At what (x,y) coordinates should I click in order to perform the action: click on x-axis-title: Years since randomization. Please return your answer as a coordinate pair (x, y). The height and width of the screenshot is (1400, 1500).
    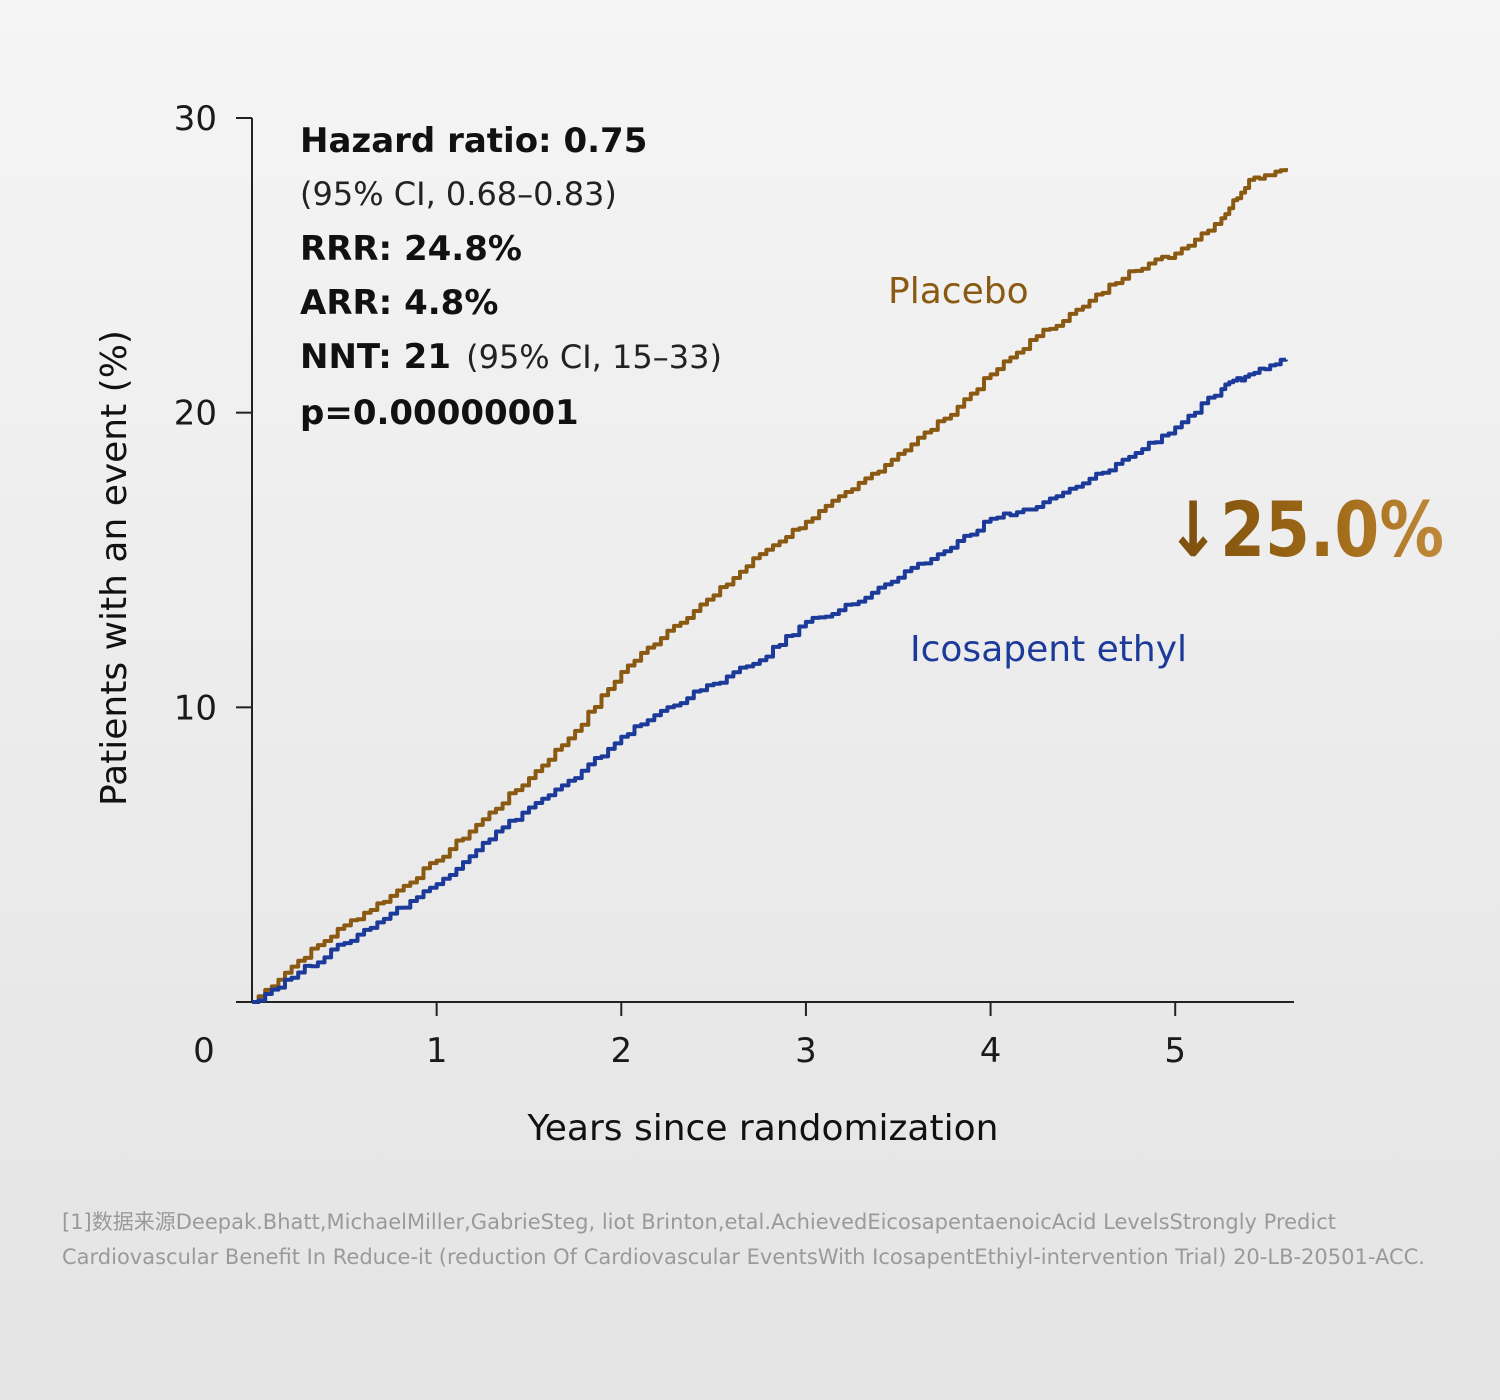
    Looking at the image, I should click on (763, 1128).